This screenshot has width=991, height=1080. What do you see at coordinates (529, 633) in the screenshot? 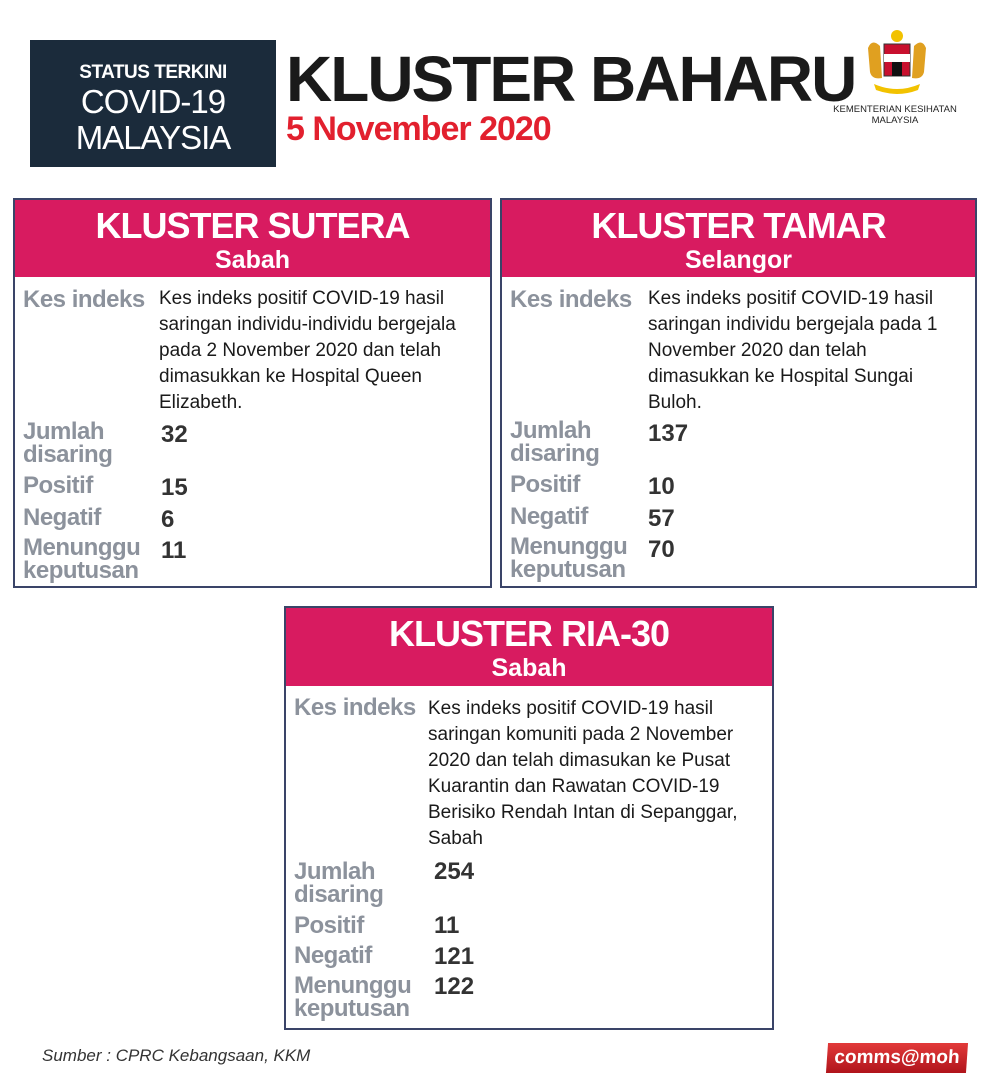
I see `cluster-name: KLUSTER RIA-30` at bounding box center [529, 633].